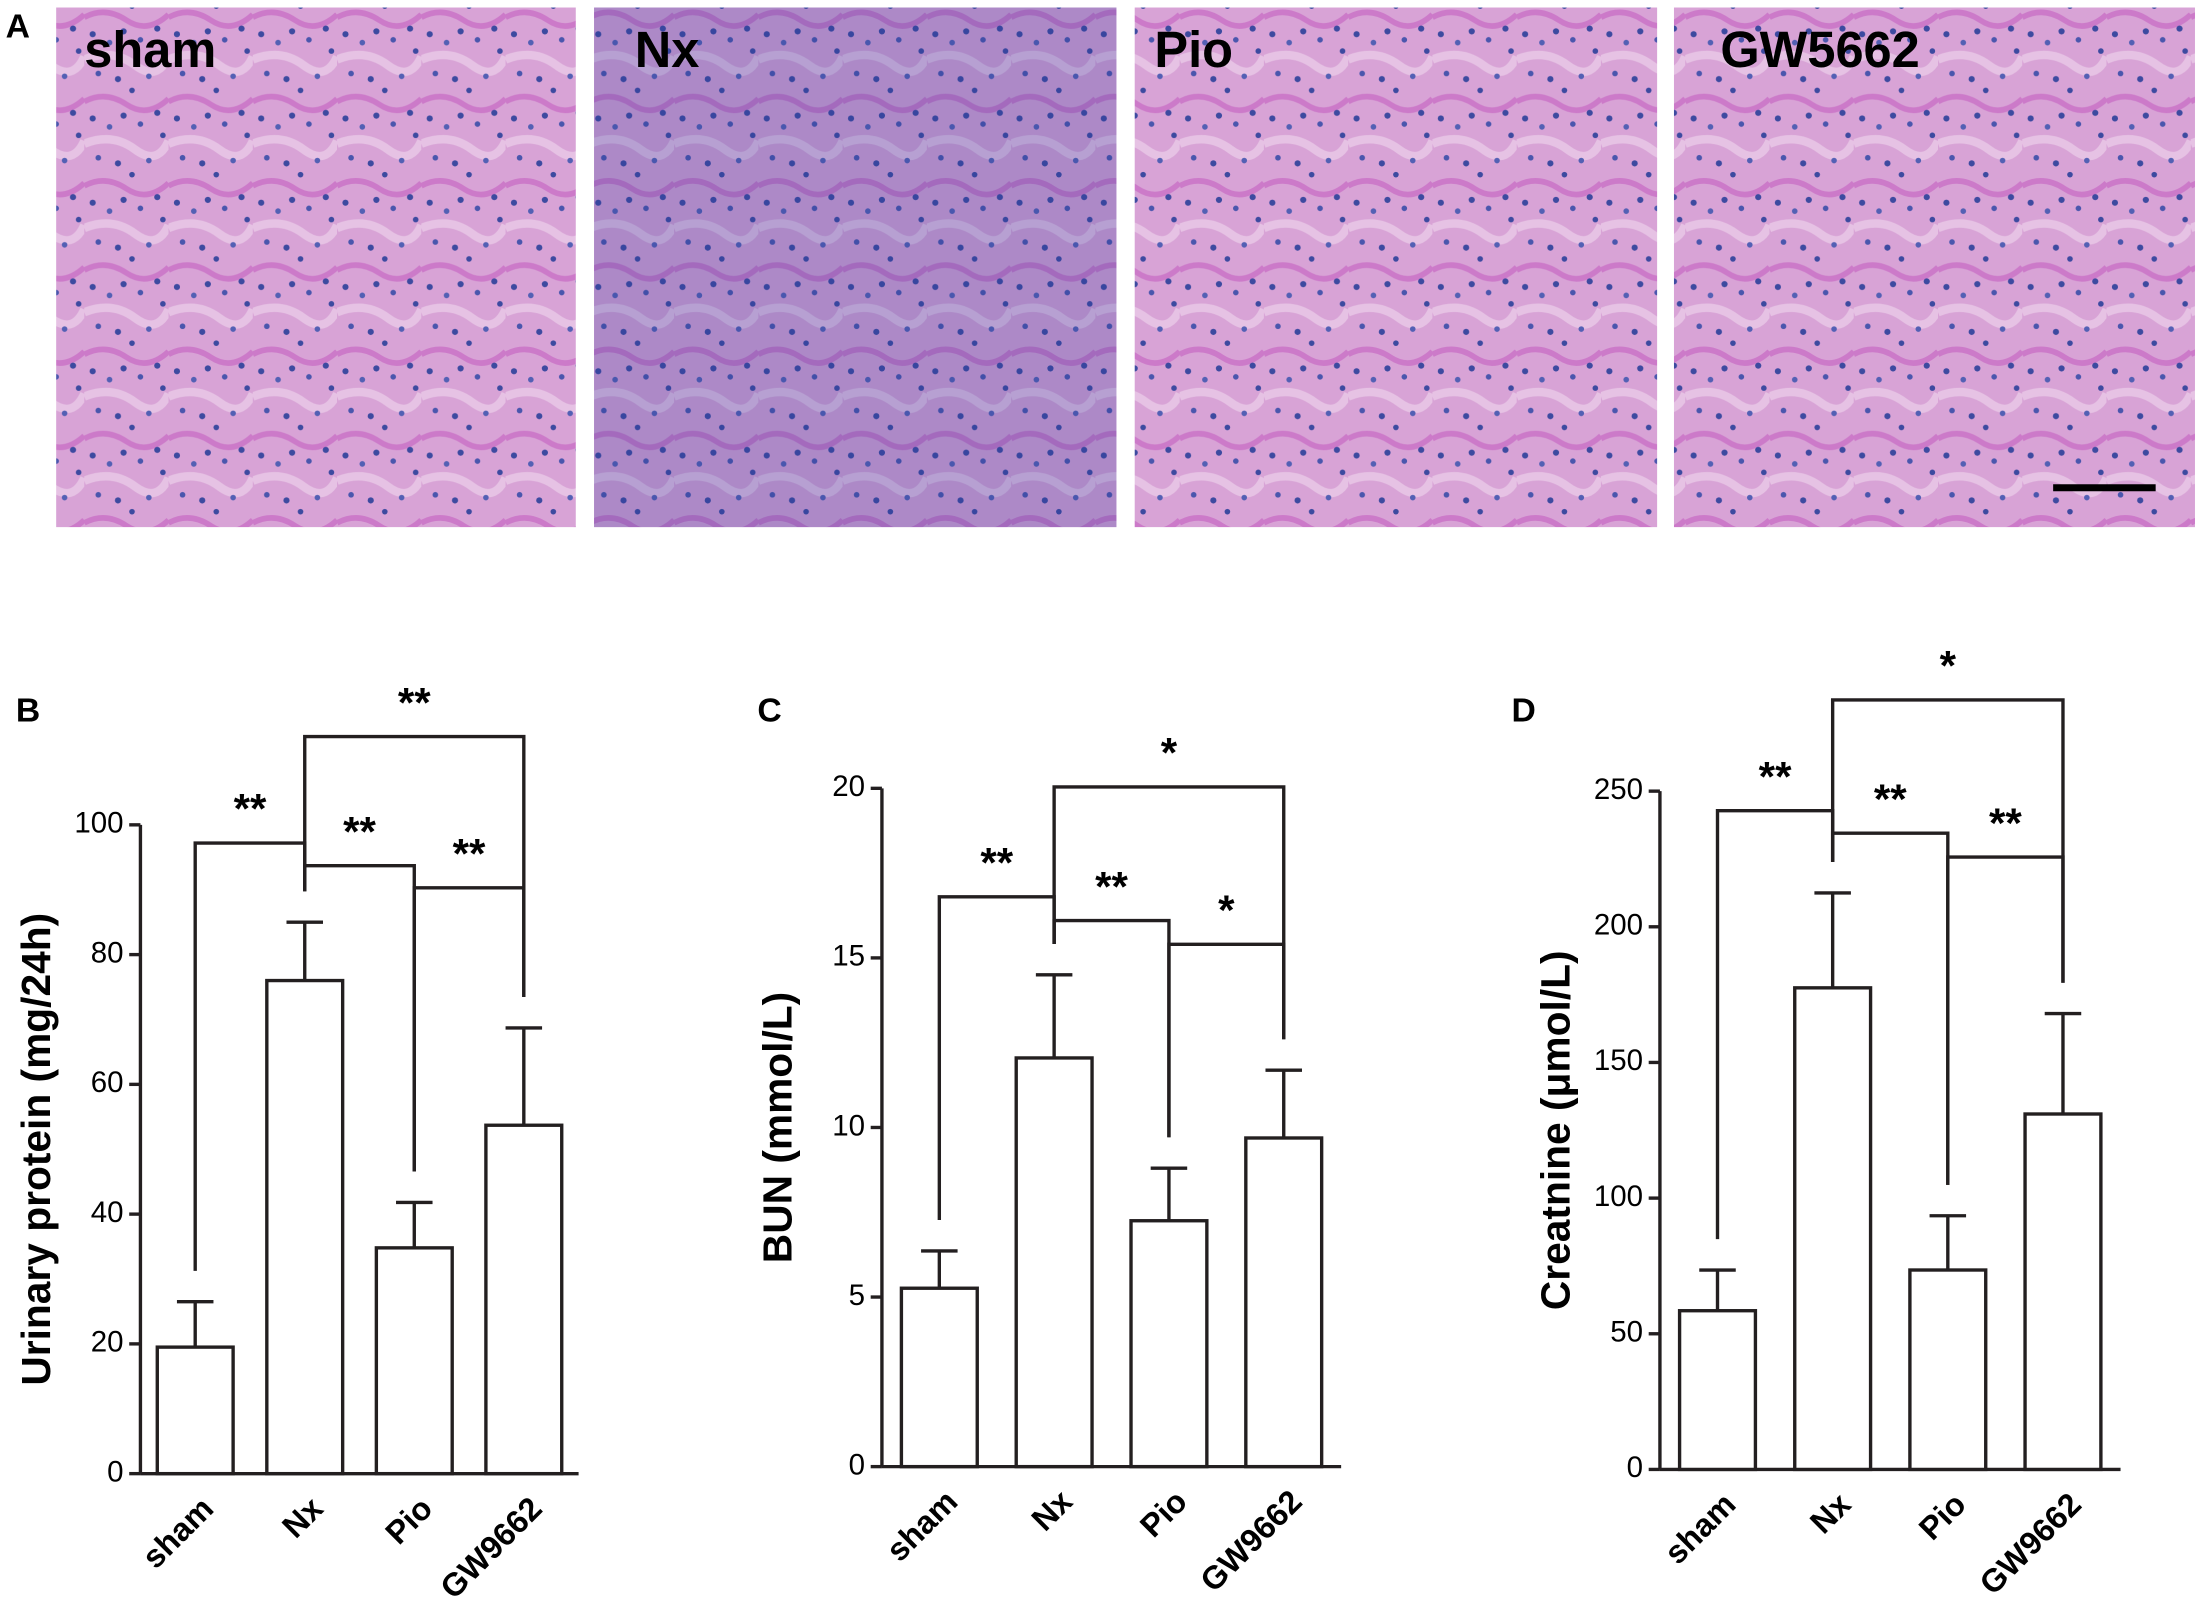 The height and width of the screenshot is (1623, 2202). What do you see at coordinates (107, 1082) in the screenshot?
I see `y-tick-label: 60` at bounding box center [107, 1082].